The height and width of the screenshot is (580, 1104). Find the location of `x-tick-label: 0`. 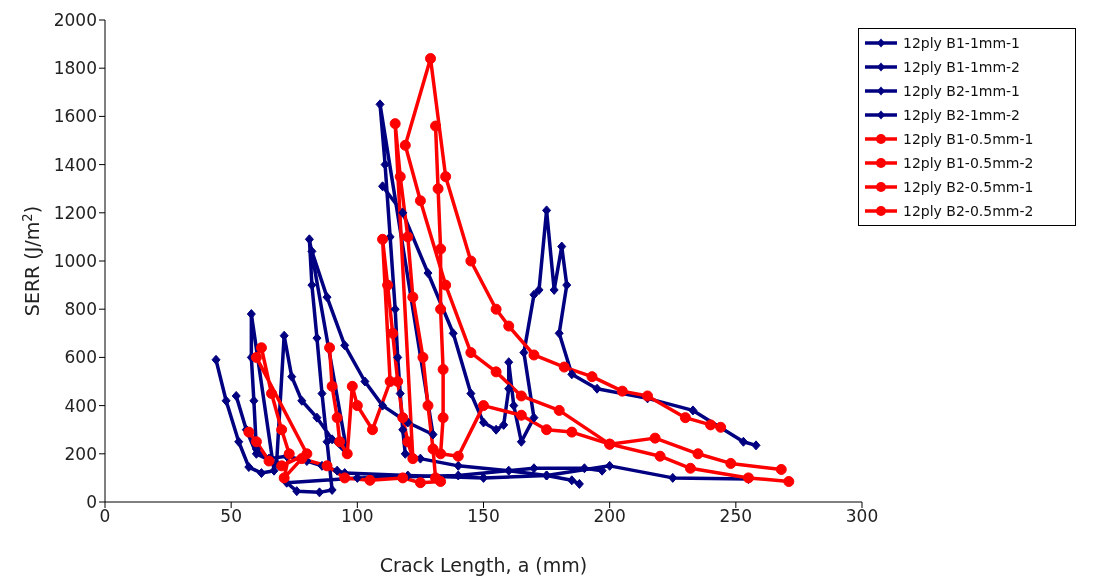

x-tick-label: 0 is located at coordinates (105, 516).